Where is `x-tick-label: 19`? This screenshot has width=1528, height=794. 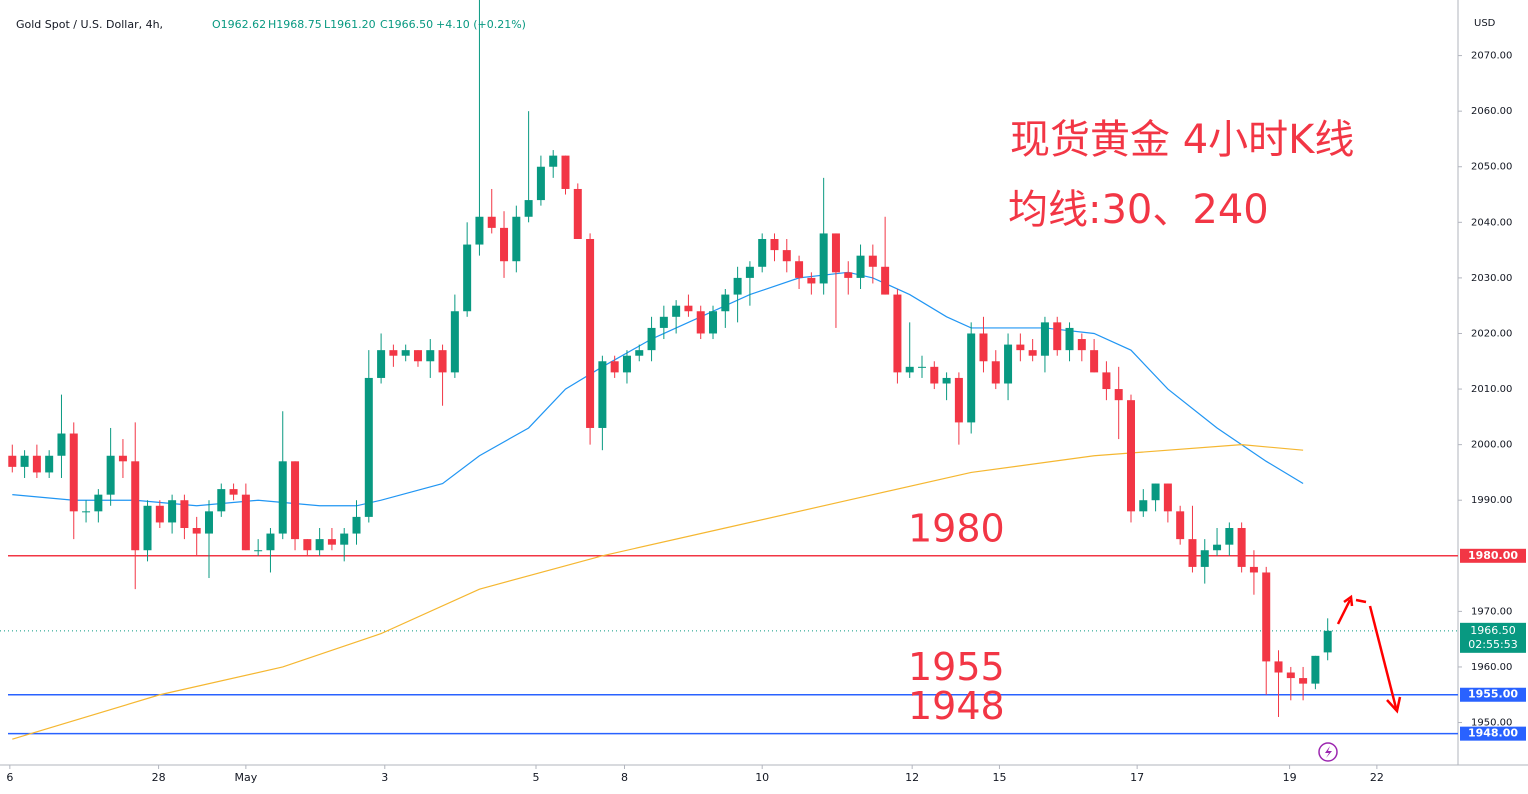
x-tick-label: 19 is located at coordinates (1290, 777).